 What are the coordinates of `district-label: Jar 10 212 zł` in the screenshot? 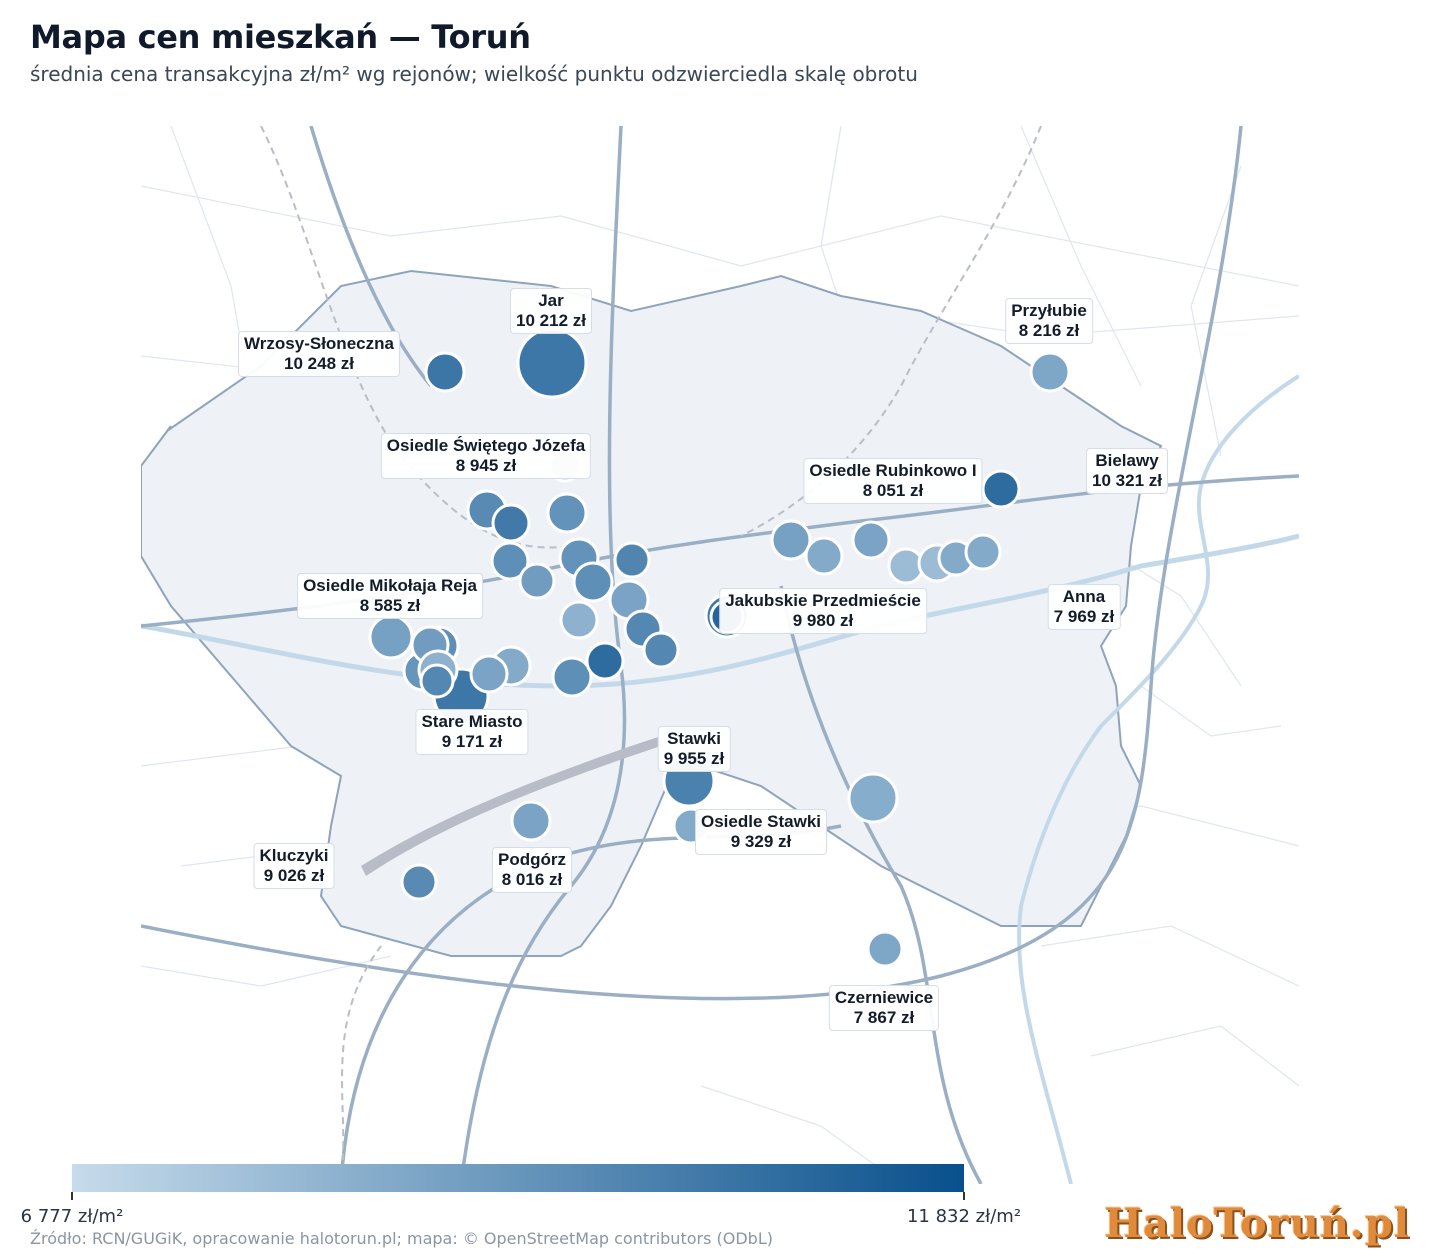 It's located at (551, 311).